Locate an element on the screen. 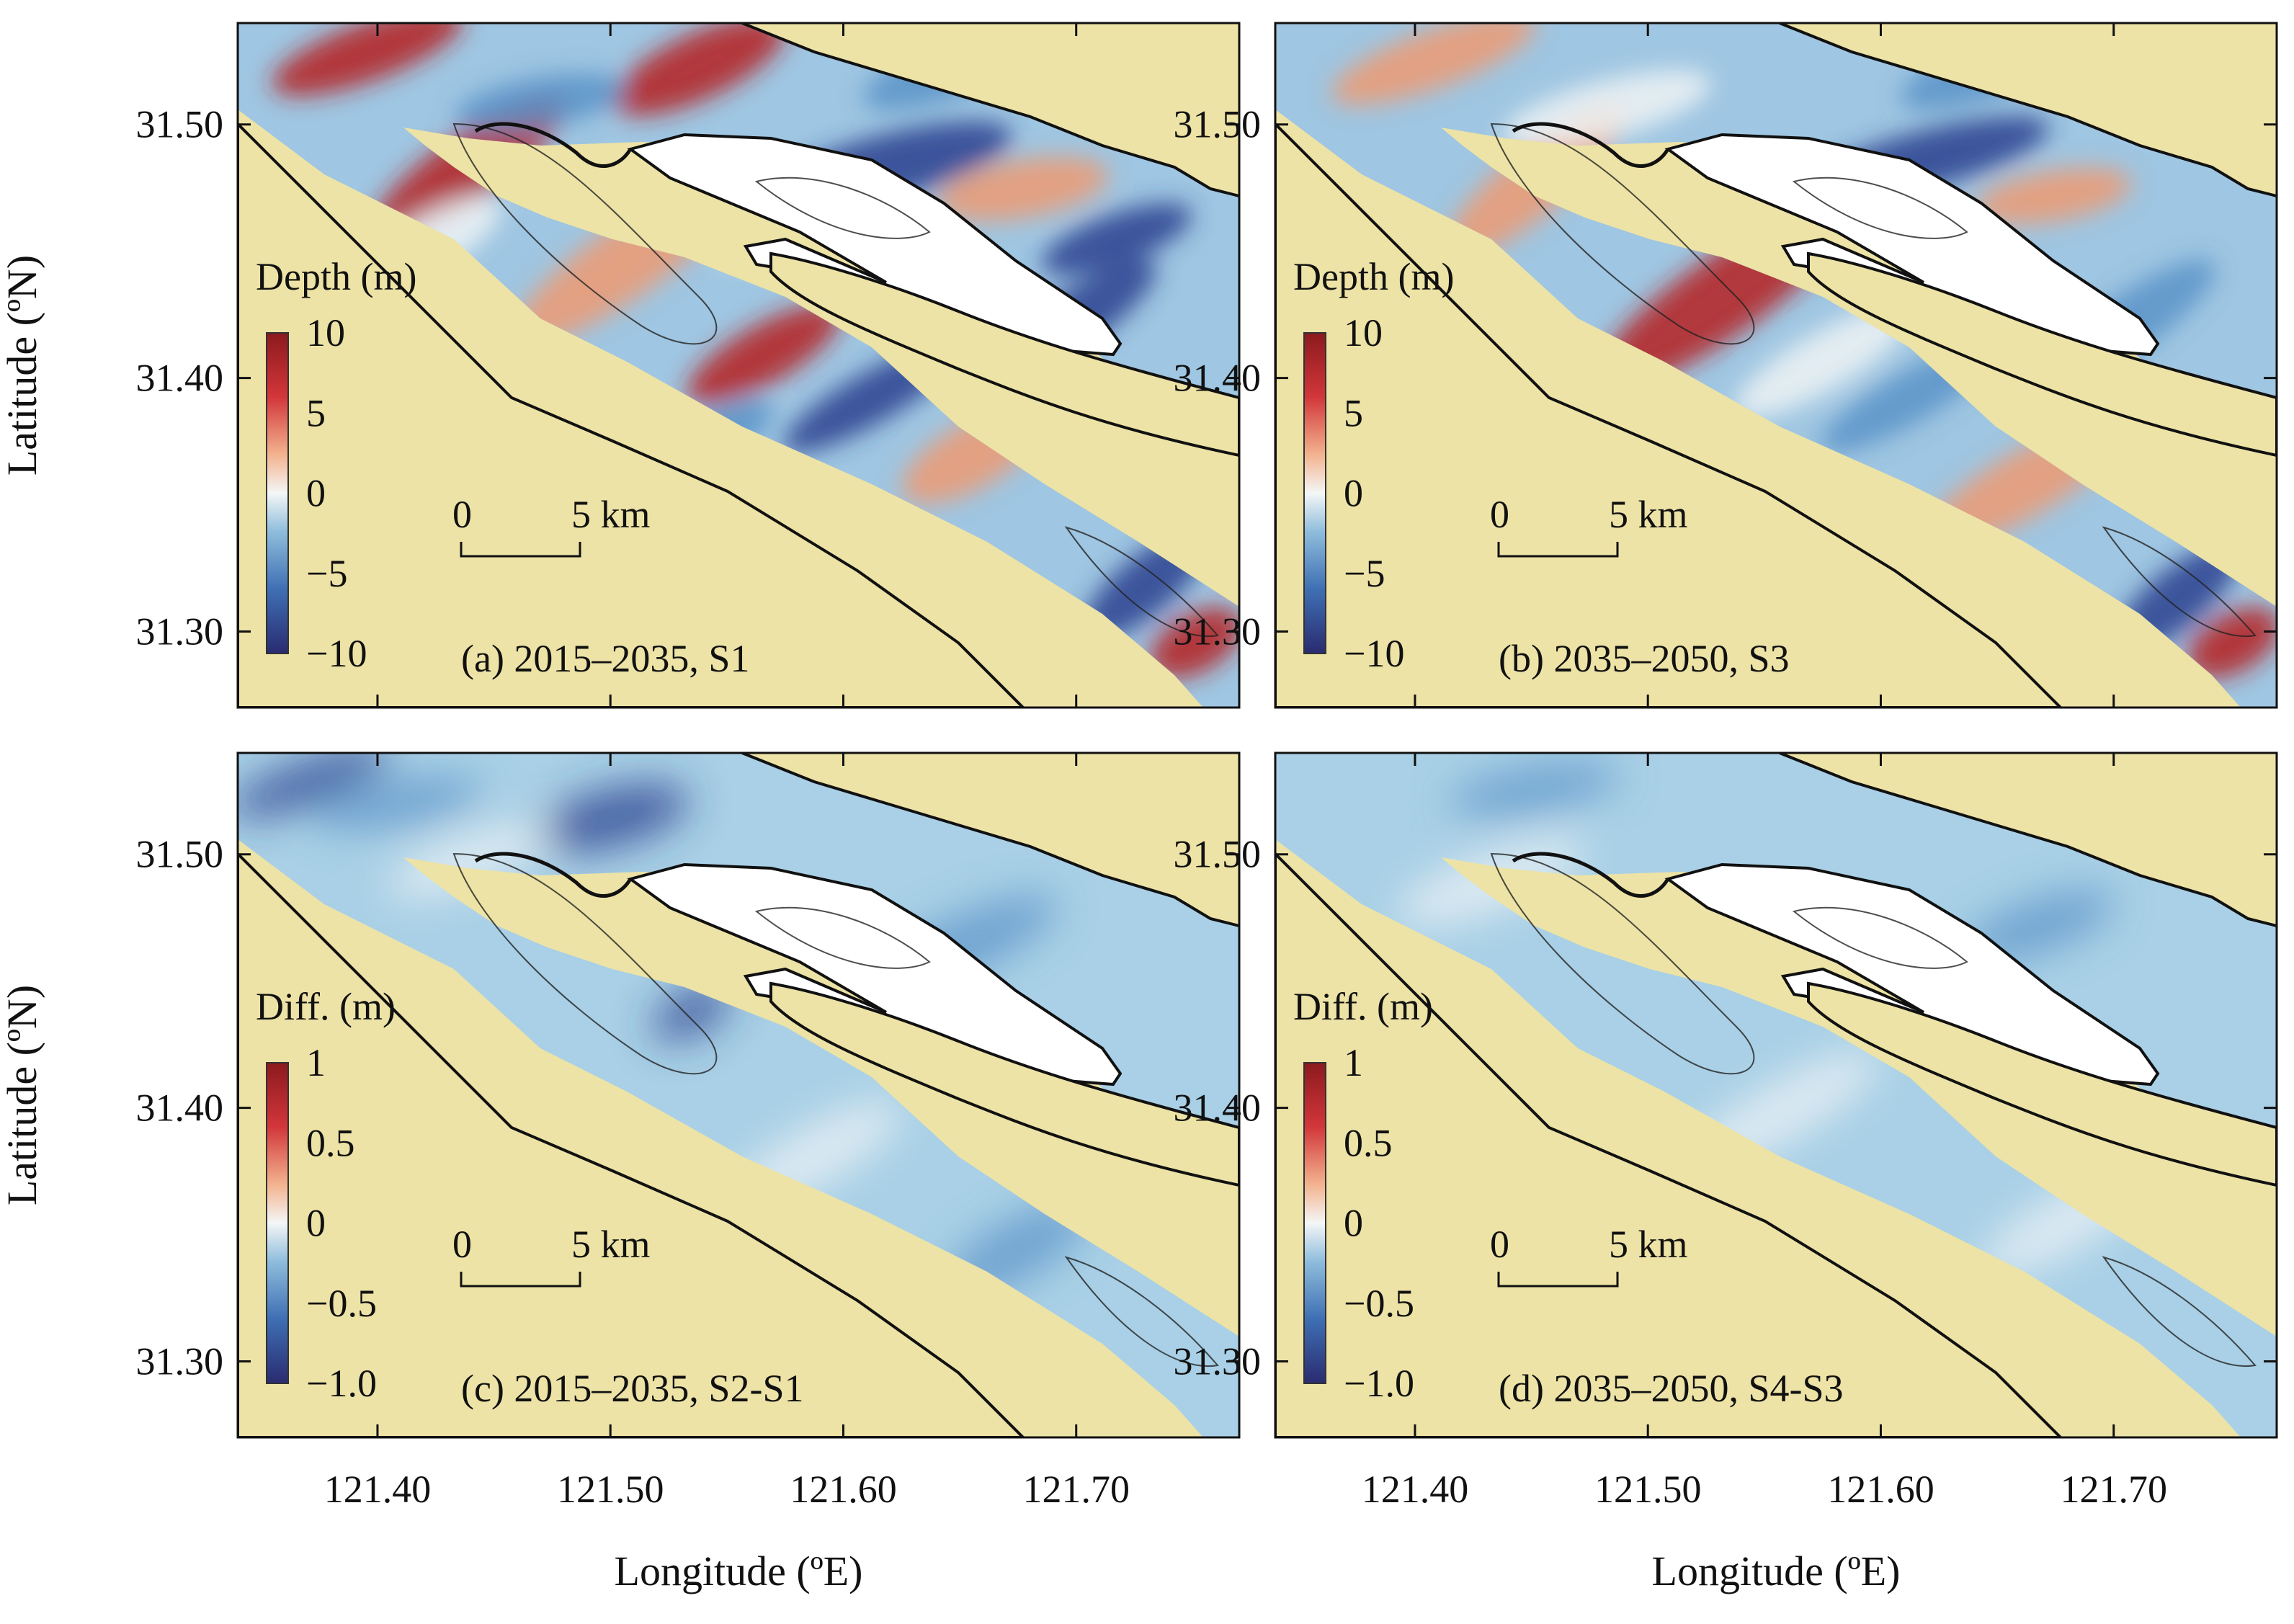 The height and width of the screenshot is (1624, 2294). panel-caption: (d) 2035–2050, S4-S3 is located at coordinates (1671, 1389).